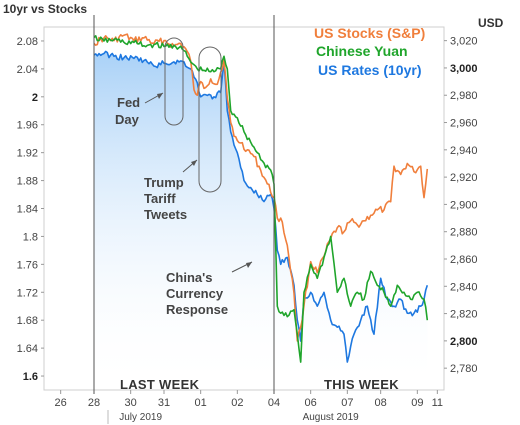  Describe the element at coordinates (27, 182) in the screenshot. I see `left-tick-label-5: 1.88` at that location.